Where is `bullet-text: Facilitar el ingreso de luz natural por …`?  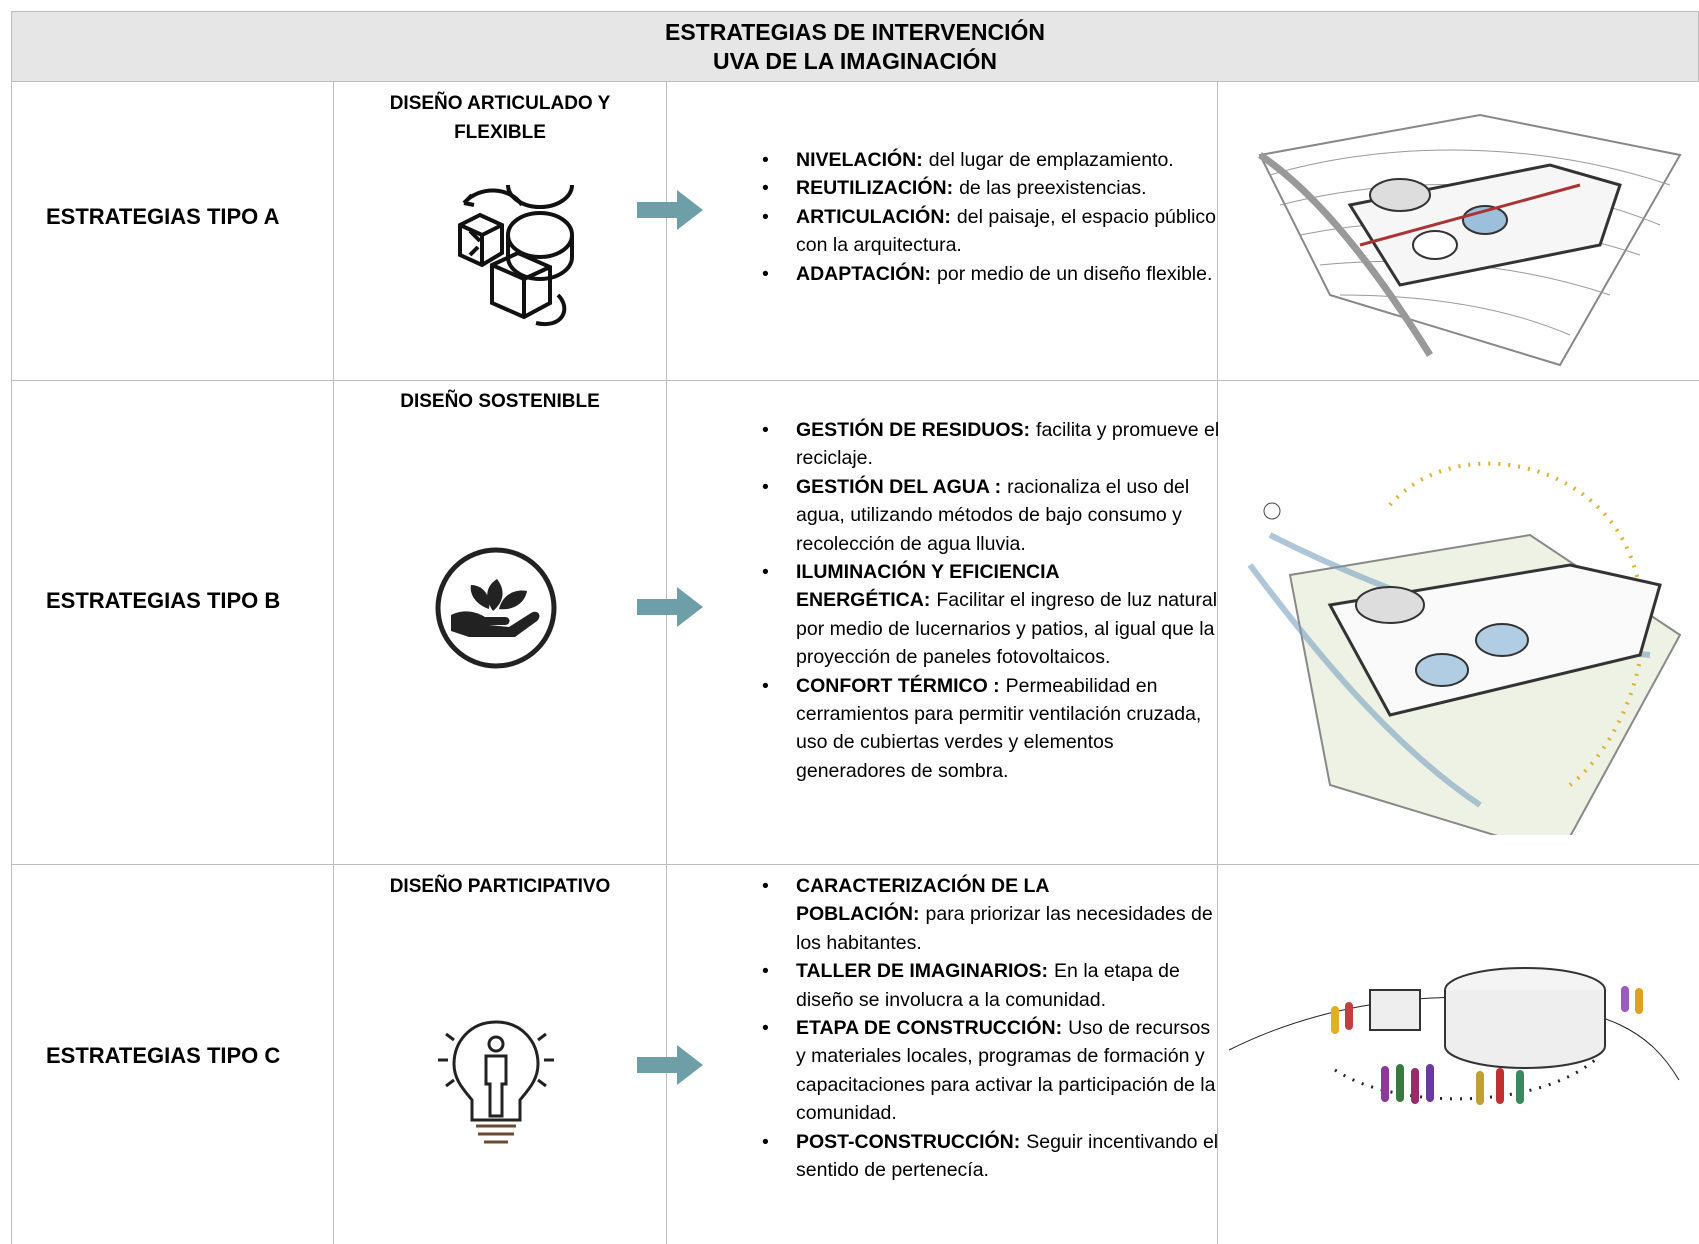
bullet-text: Facilitar el ingreso de luz natural por … is located at coordinates (1007, 629).